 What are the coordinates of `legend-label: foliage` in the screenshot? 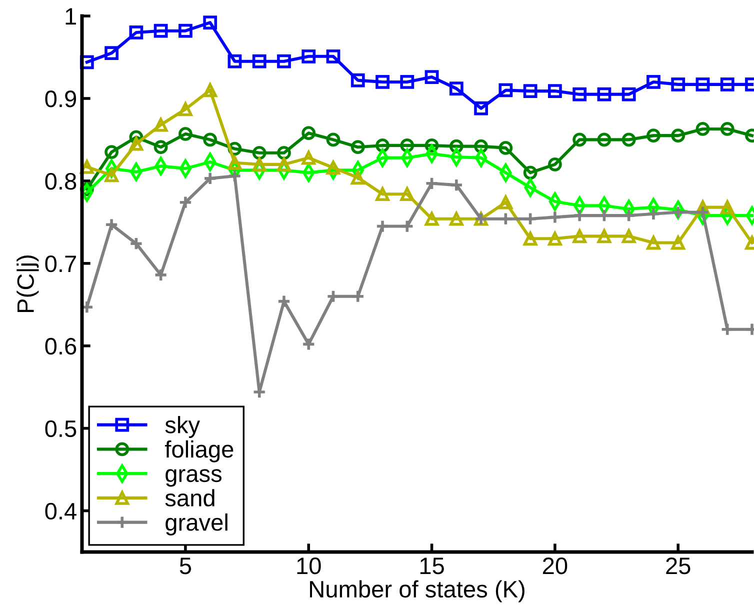 It's located at (199, 451).